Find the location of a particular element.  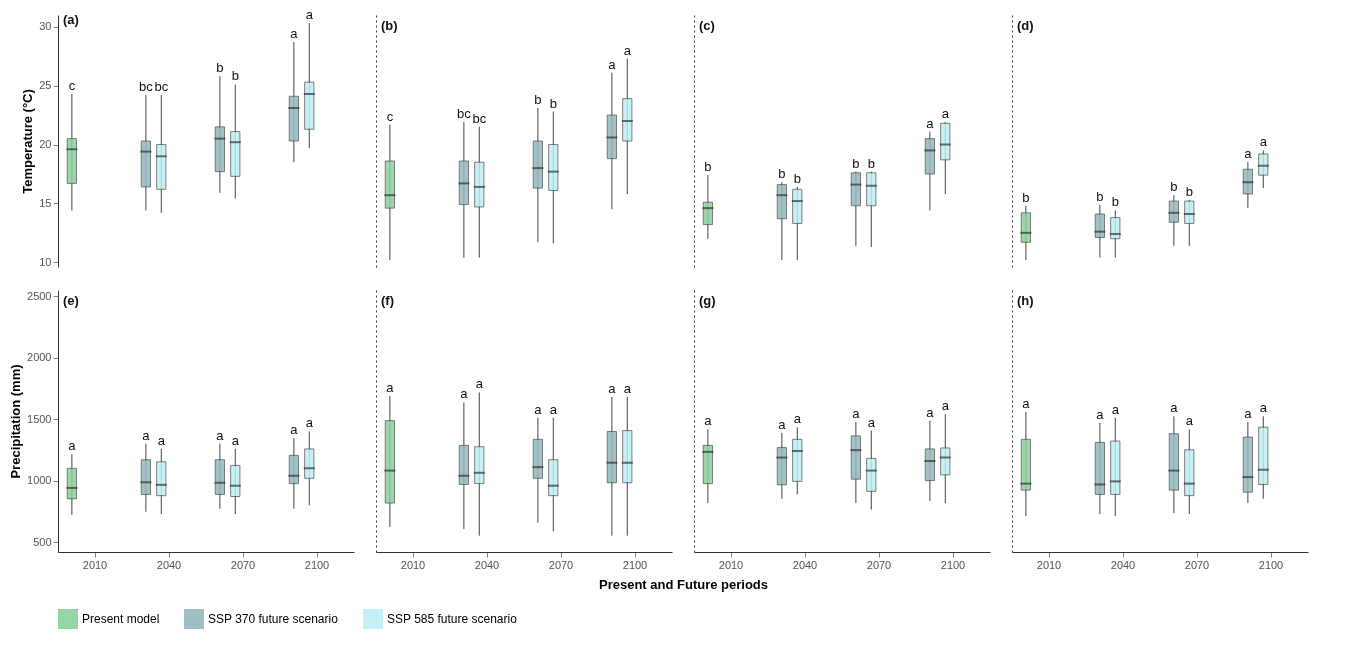

y-tick-label: 30 is located at coordinates (45, 26).